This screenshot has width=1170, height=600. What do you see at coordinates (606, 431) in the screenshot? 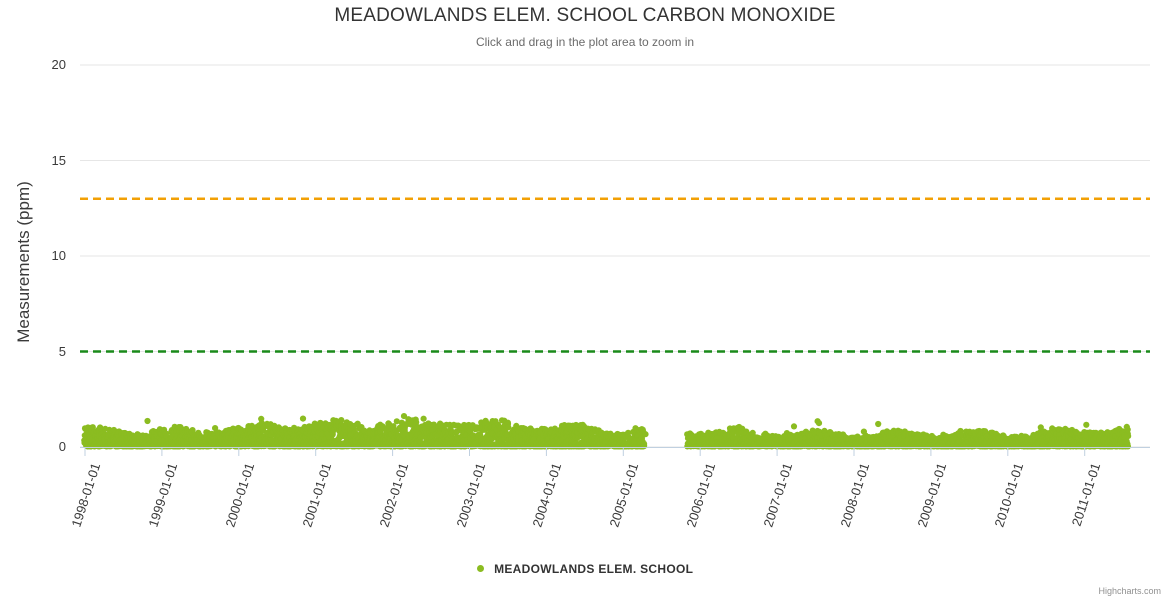
I see `scatter-series-points` at bounding box center [606, 431].